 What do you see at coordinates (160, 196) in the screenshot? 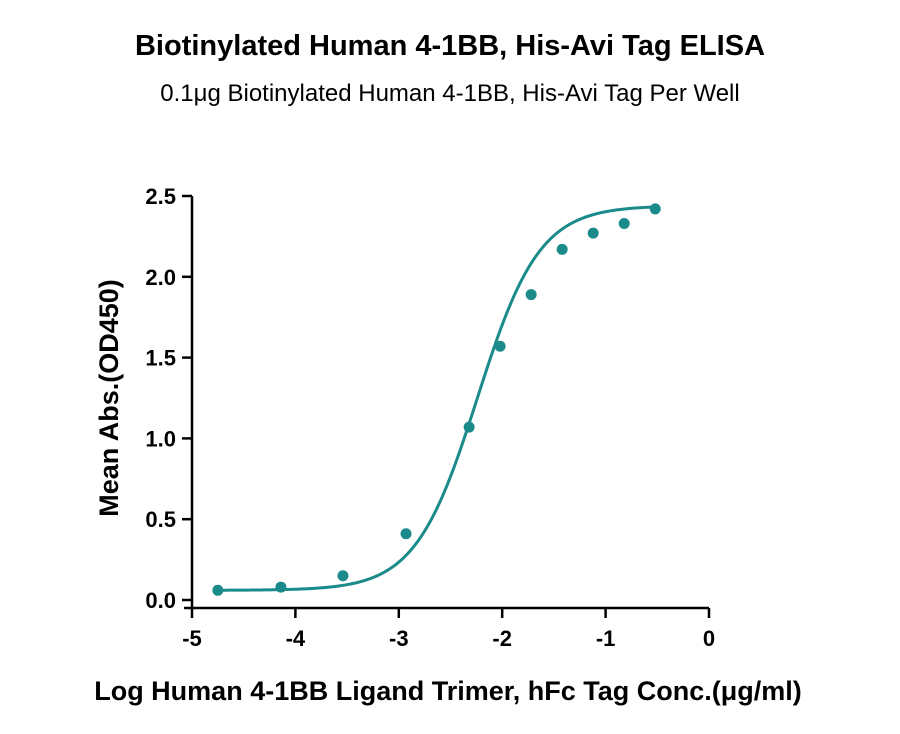
I see `y-tick-label: 2.5` at bounding box center [160, 196].